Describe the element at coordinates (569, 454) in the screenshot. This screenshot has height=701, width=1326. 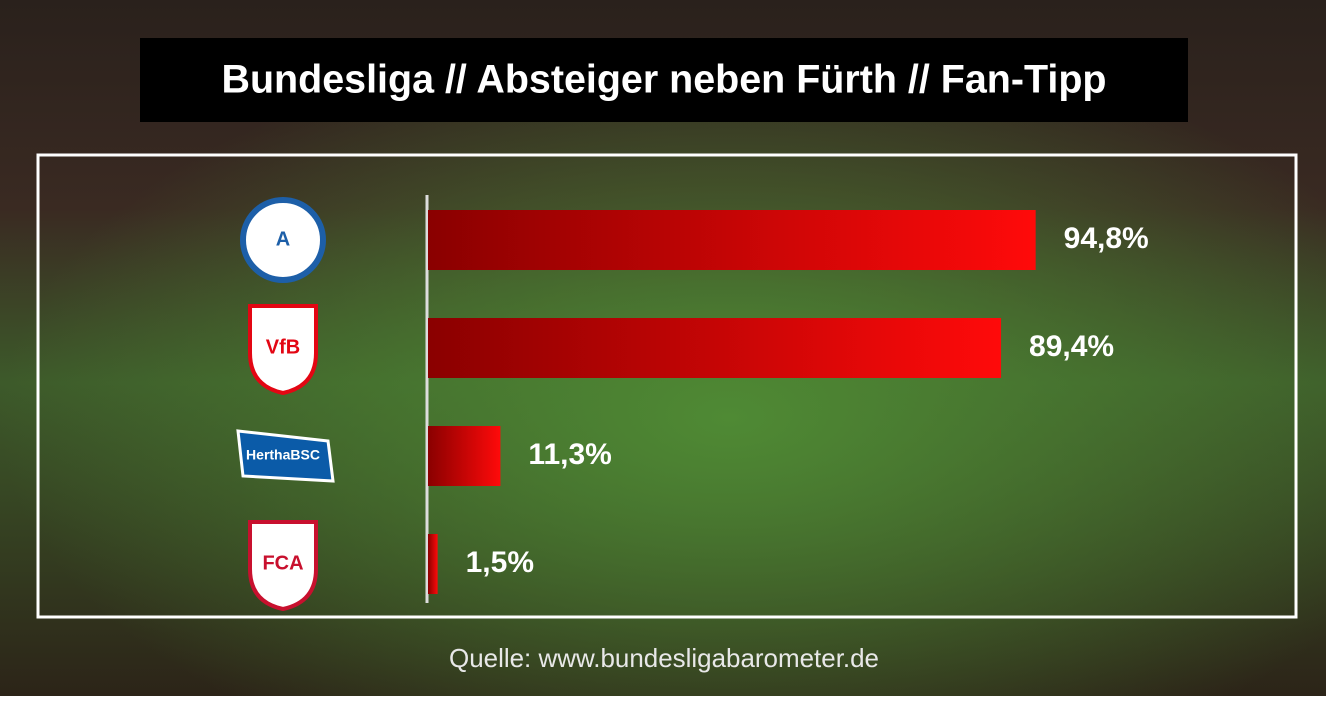
I see `value-label: 11,3%` at that location.